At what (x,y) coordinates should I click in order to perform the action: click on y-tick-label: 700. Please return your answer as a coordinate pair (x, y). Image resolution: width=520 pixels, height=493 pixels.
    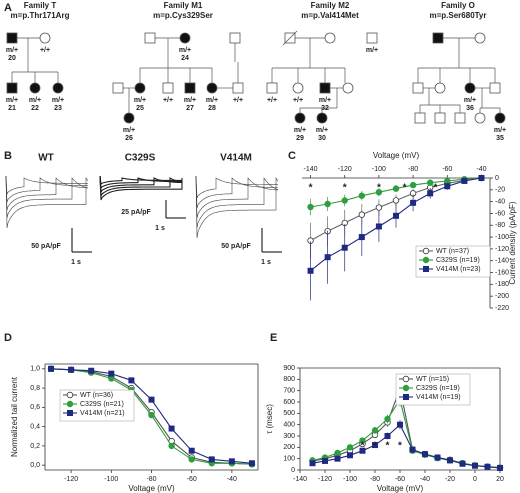
    Looking at the image, I should click on (289, 391).